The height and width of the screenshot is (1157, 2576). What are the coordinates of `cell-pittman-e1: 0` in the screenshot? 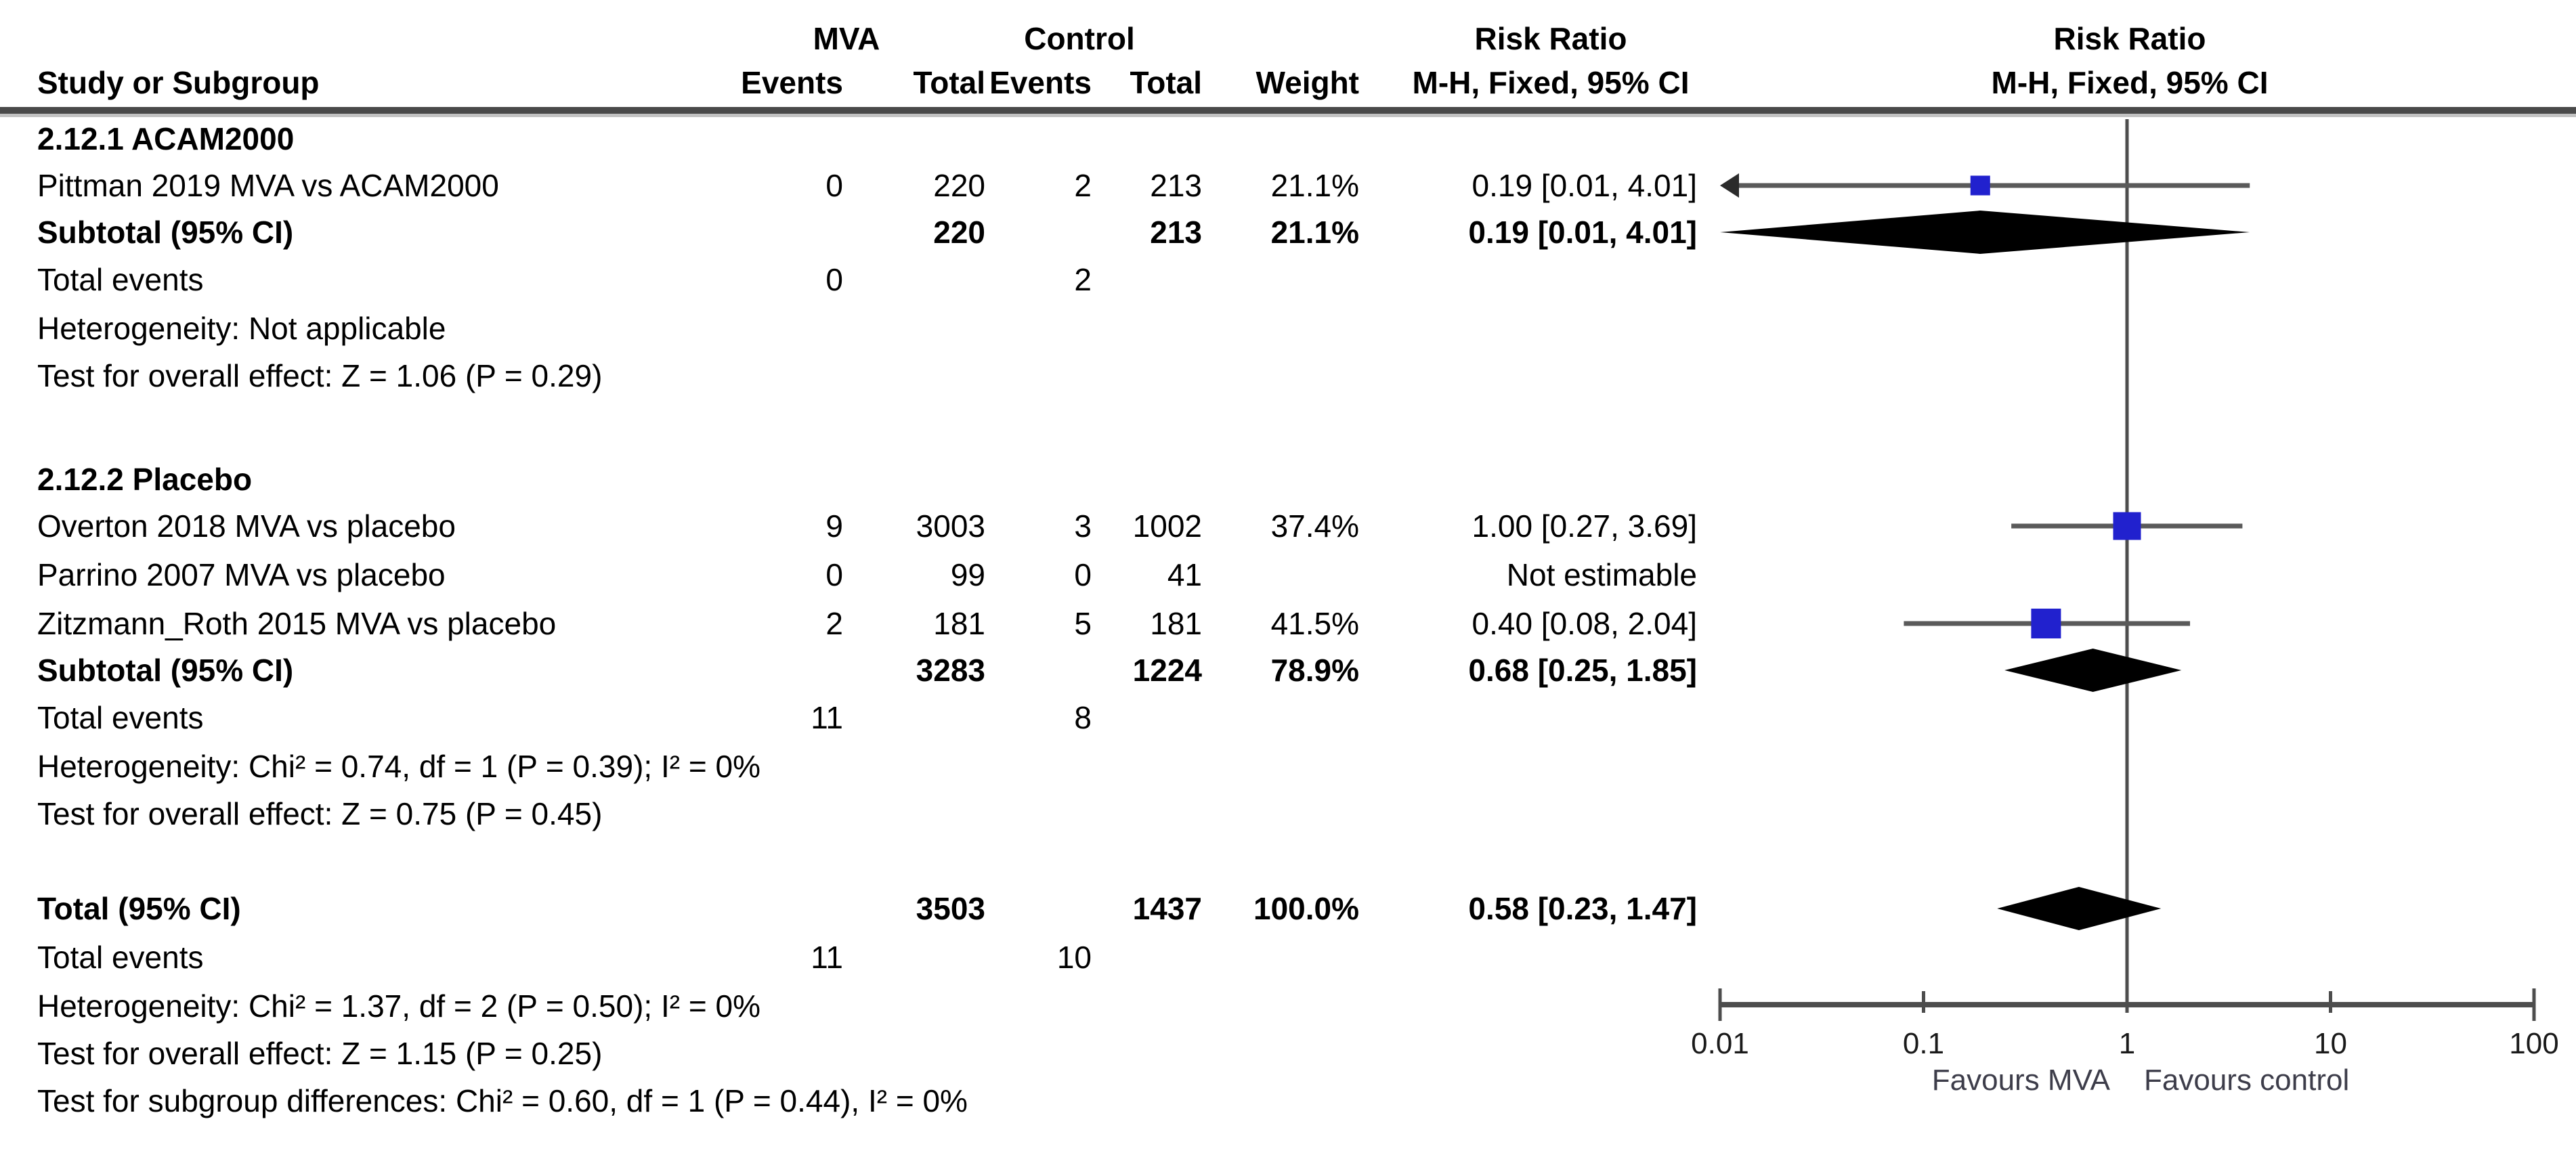 It's located at (834, 185).